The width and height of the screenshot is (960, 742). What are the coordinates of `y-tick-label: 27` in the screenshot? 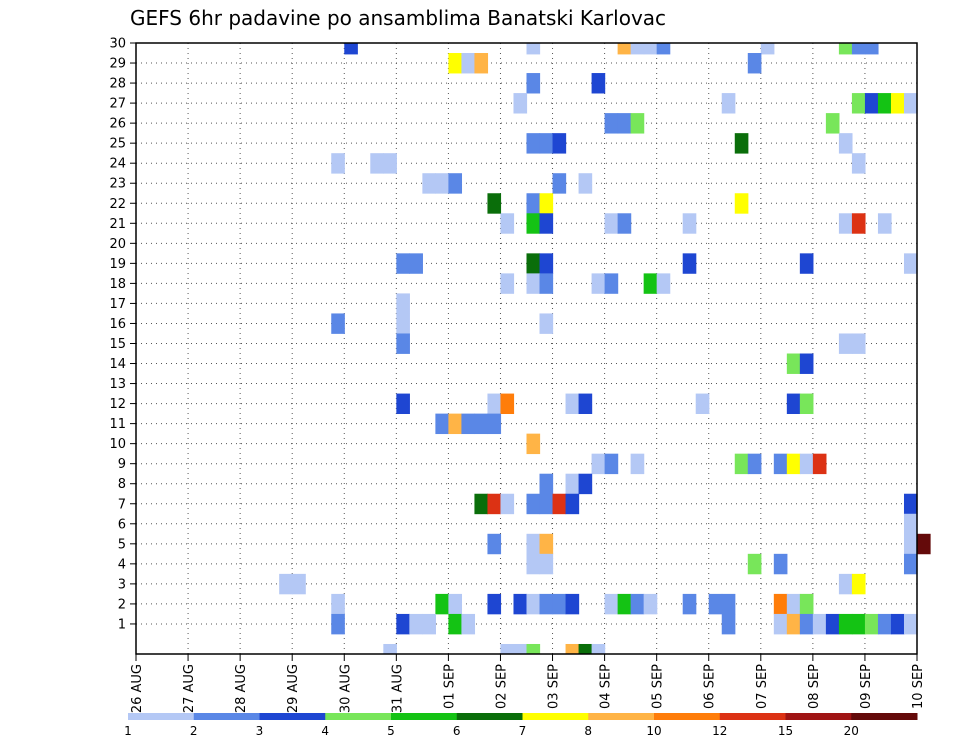 It's located at (117, 104).